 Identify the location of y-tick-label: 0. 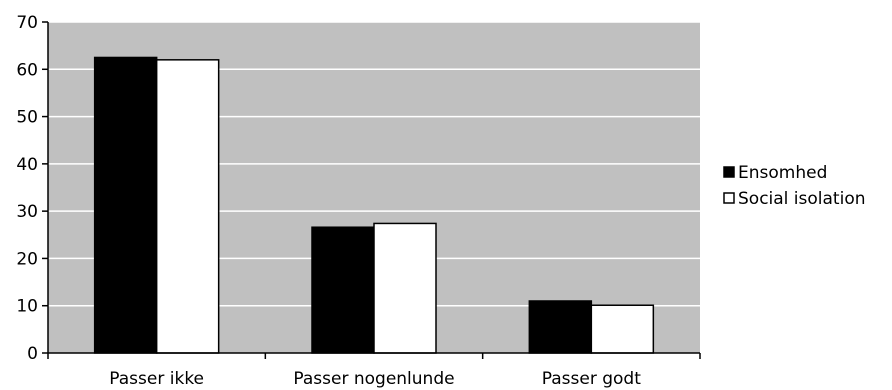
(32, 354).